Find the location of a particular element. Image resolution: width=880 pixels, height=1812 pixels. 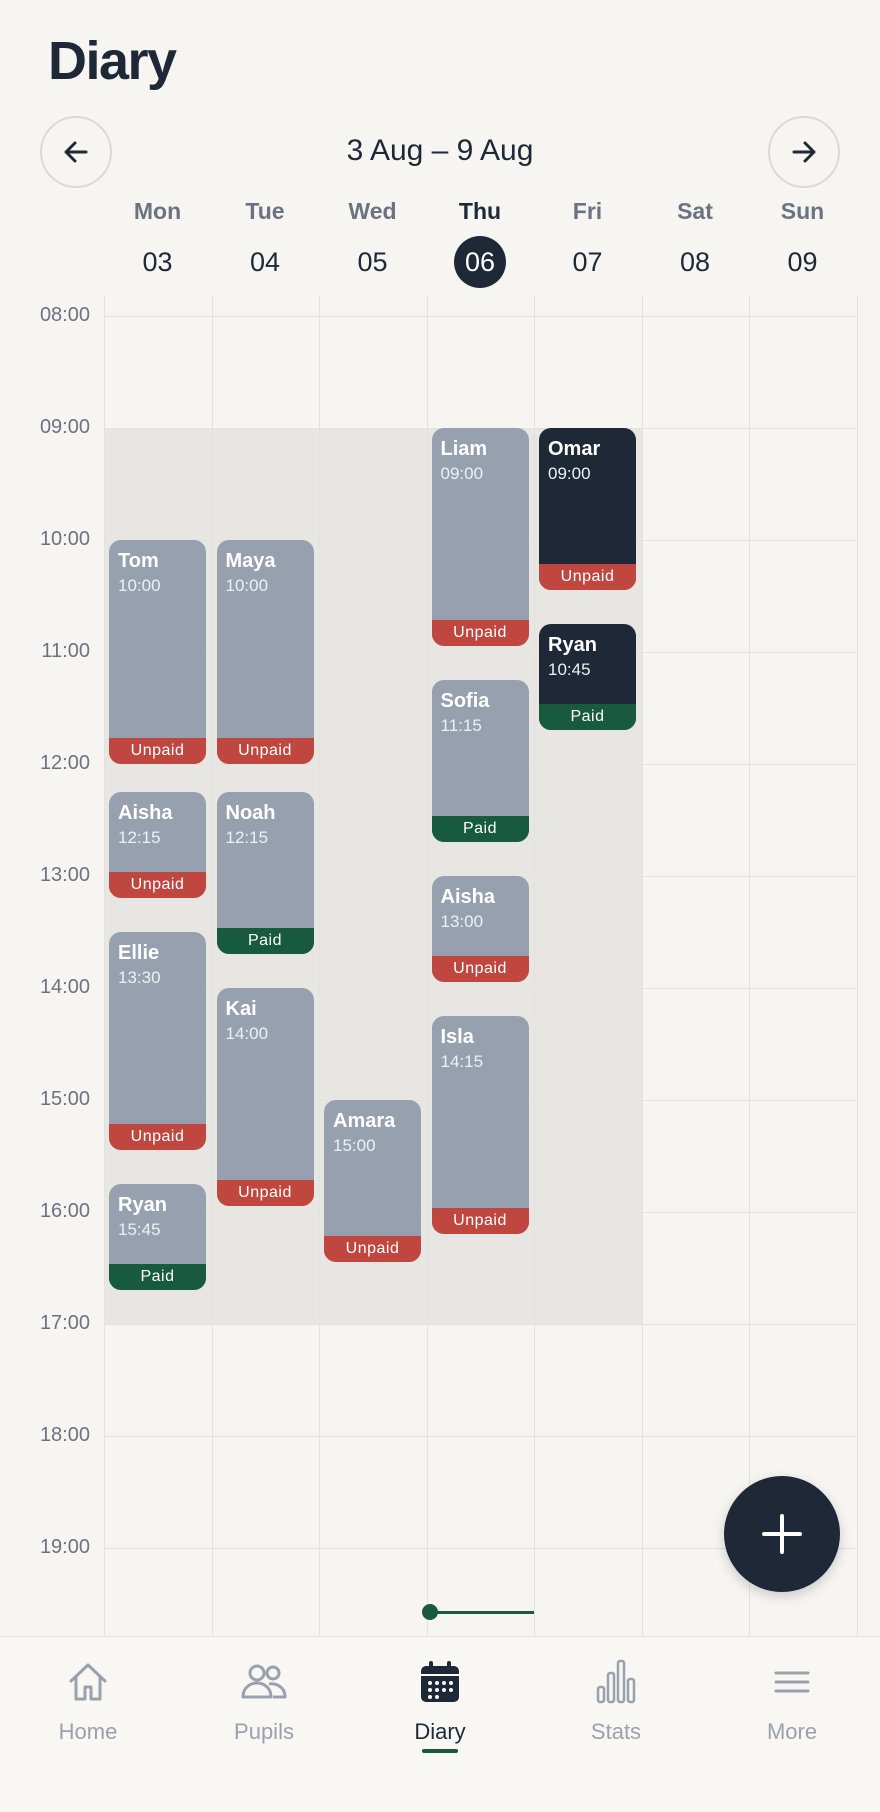

tab-more: More is located at coordinates (792, 1712).